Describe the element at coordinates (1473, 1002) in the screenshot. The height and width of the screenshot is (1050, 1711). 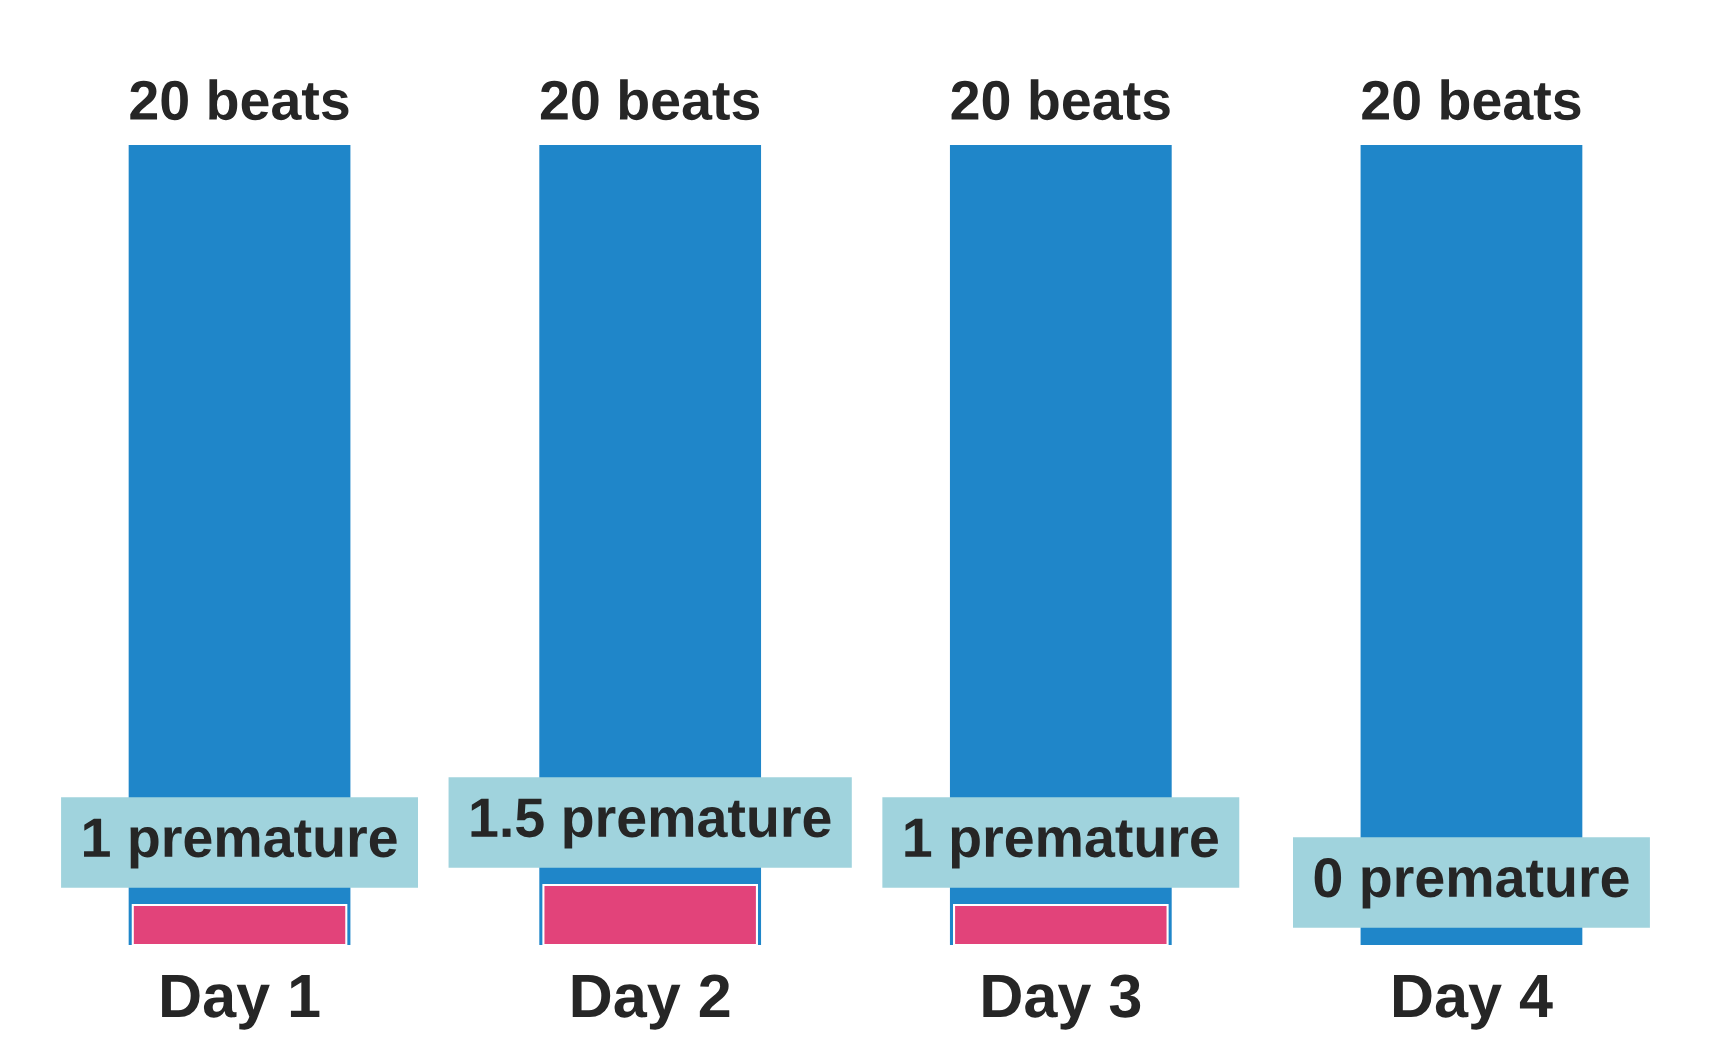
I see `x-tick-label: Day 4` at that location.